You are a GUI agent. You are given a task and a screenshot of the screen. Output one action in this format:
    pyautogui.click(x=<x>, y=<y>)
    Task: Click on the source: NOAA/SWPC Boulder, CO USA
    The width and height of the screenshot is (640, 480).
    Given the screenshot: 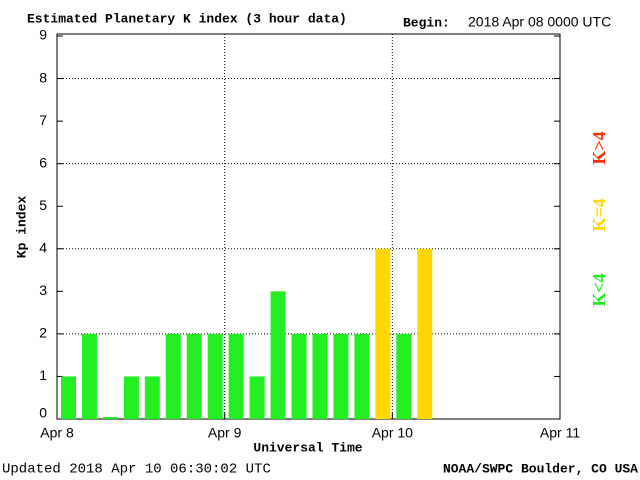 What is the action you would take?
    pyautogui.click(x=540, y=468)
    